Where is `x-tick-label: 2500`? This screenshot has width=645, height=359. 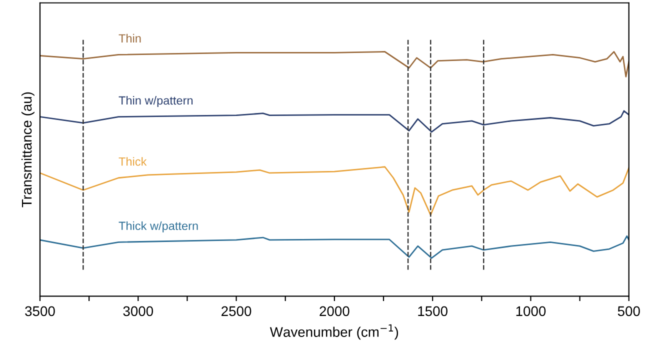
x-tick-label: 2500 is located at coordinates (237, 311).